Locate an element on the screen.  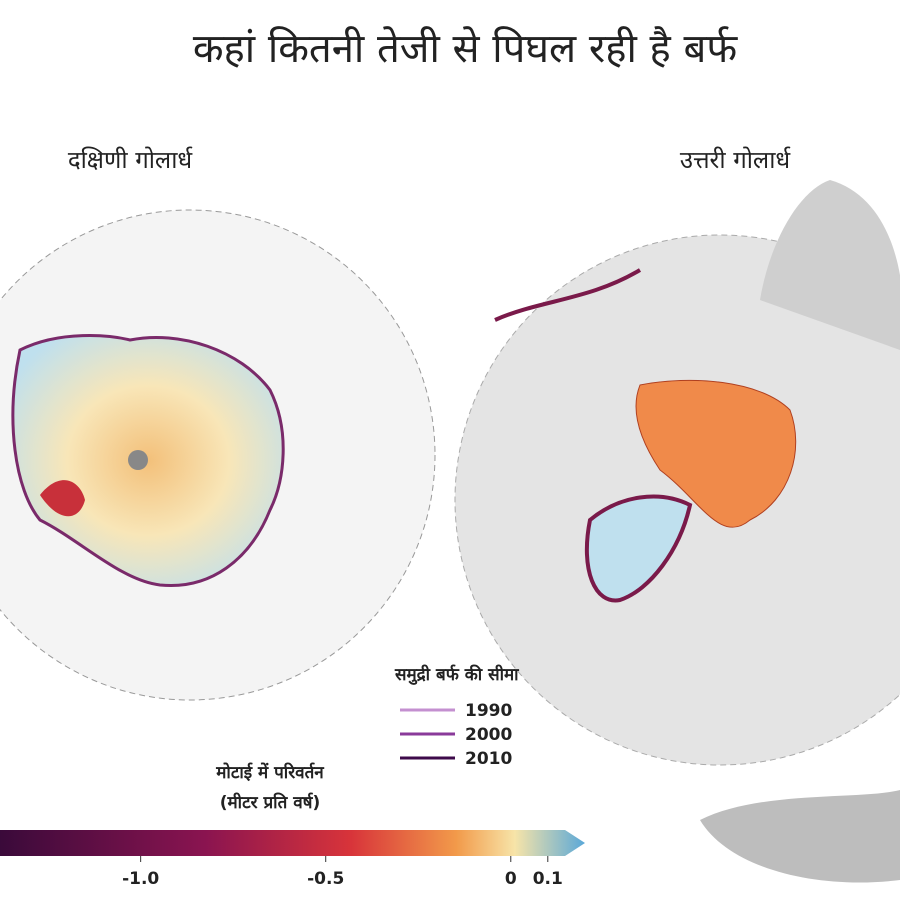
legend-label: 1990 is located at coordinates (488, 711).